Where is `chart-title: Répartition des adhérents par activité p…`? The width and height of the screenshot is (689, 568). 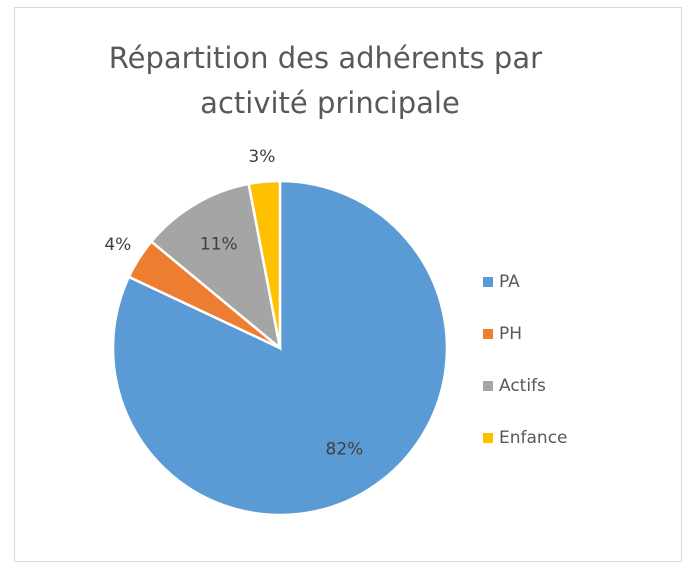
chart-title: Répartition des adhérents par activité p… is located at coordinates (330, 80).